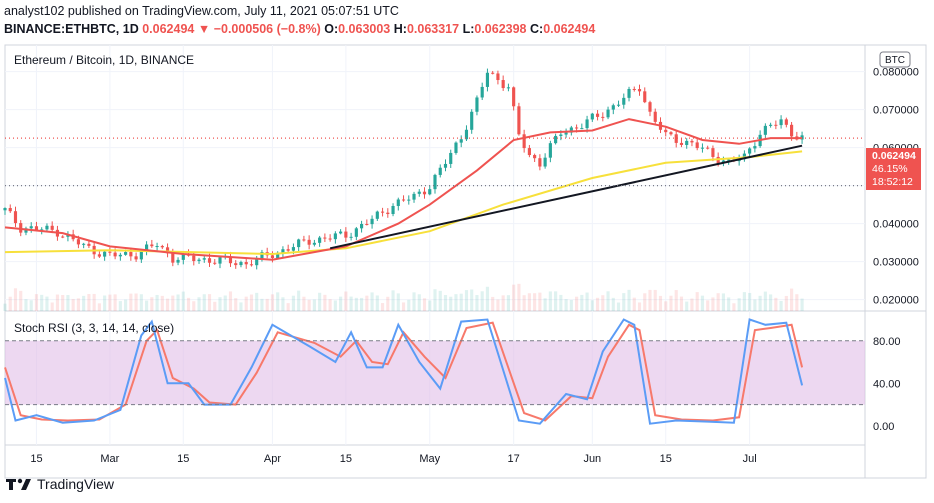  What do you see at coordinates (364, 29) in the screenshot?
I see `open-value: 0.063003` at bounding box center [364, 29].